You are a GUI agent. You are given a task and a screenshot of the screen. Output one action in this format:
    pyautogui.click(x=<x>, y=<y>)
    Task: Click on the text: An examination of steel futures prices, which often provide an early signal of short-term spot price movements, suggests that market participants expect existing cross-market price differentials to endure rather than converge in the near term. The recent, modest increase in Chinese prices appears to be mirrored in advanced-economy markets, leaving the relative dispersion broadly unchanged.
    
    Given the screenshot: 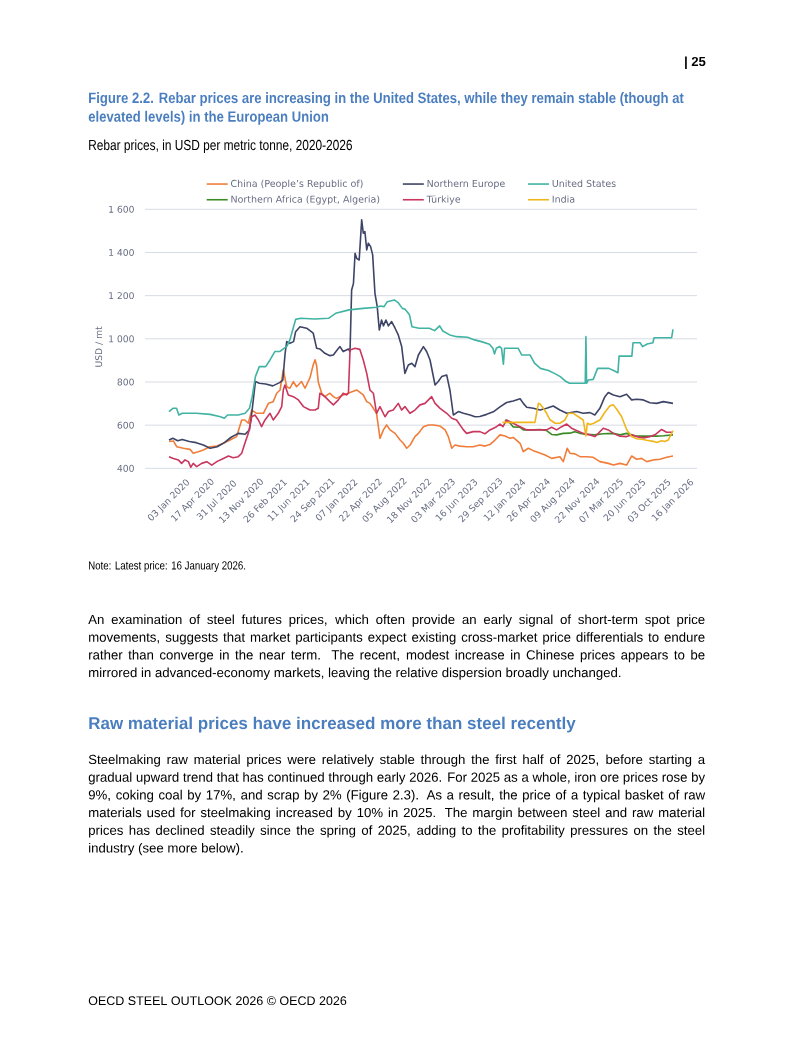 What is the action you would take?
    pyautogui.click(x=396, y=647)
    